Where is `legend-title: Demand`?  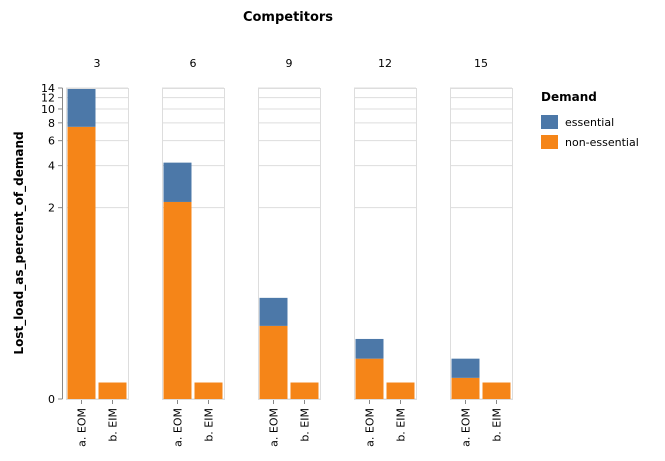
legend-title: Demand is located at coordinates (569, 97).